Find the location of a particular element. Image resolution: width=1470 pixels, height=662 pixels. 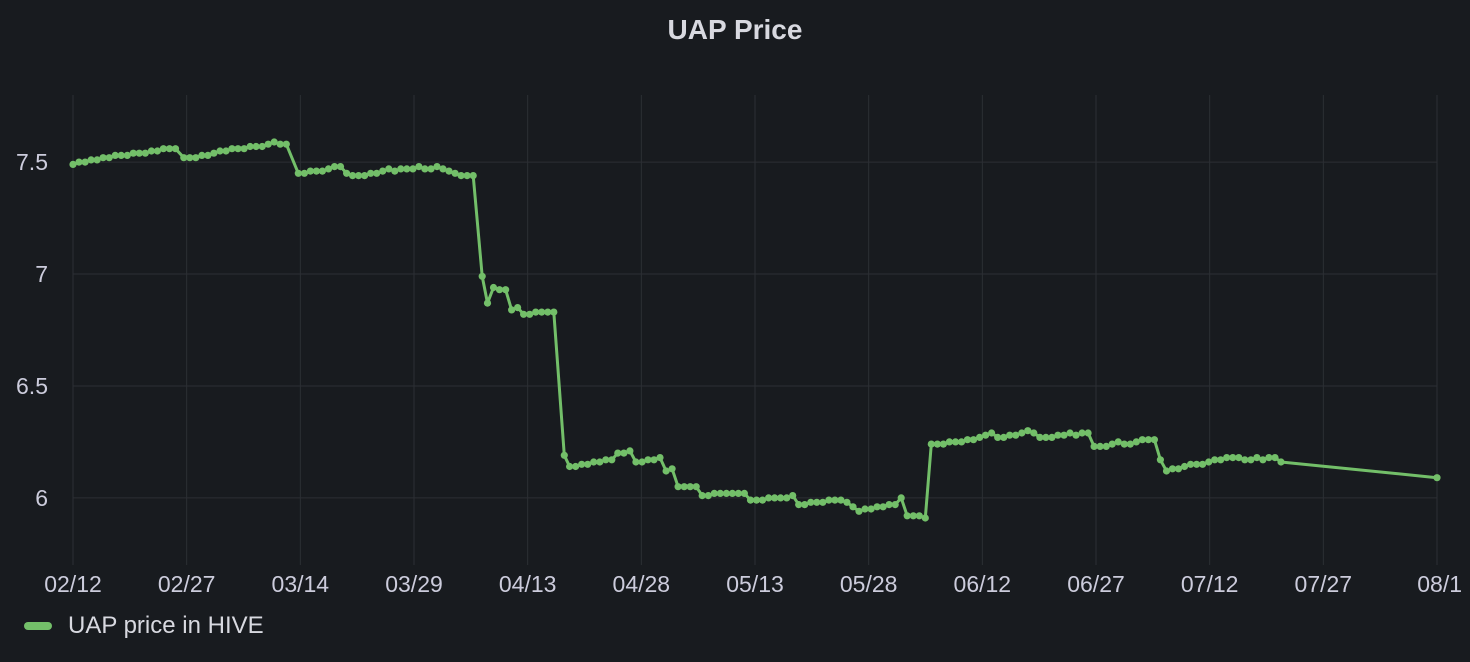

x-tick-label: 07/27 is located at coordinates (1324, 584).